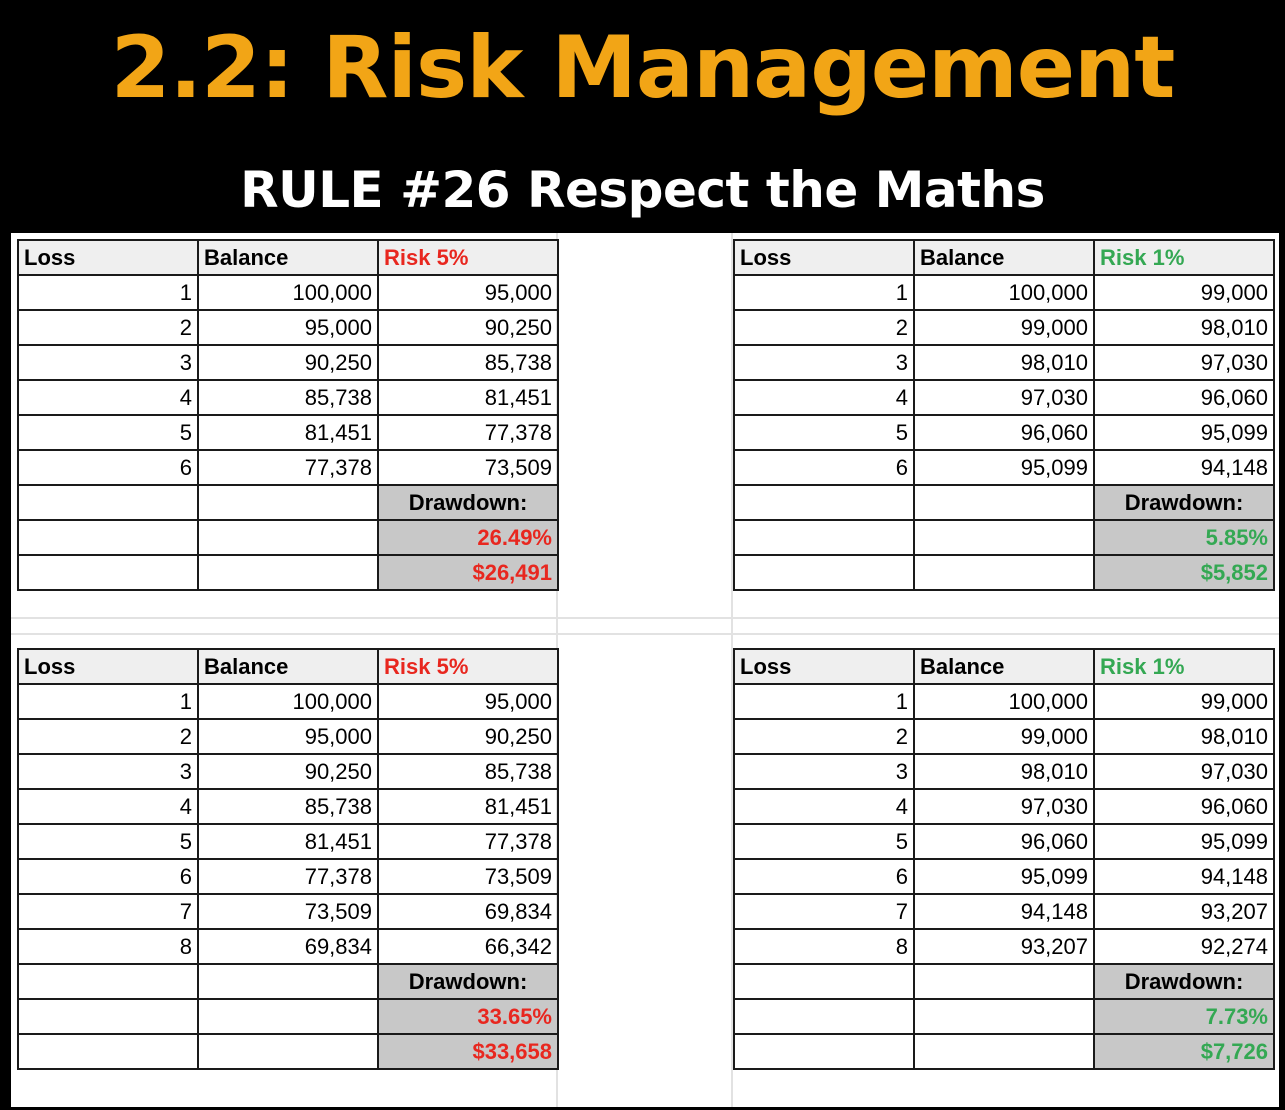 The height and width of the screenshot is (1110, 1285). Describe the element at coordinates (108, 432) in the screenshot. I see `loss-cell: 5` at that location.